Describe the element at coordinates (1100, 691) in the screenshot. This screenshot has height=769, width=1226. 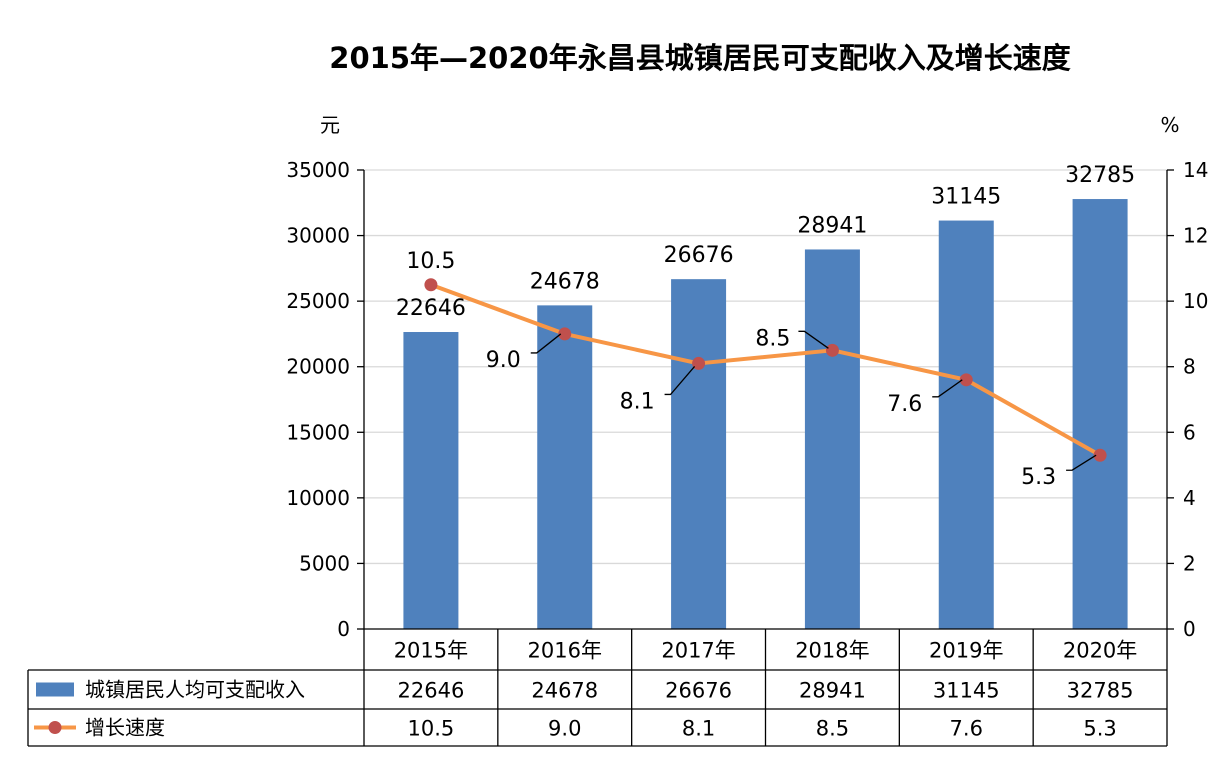
I see `table-cell-income: 32785` at that location.